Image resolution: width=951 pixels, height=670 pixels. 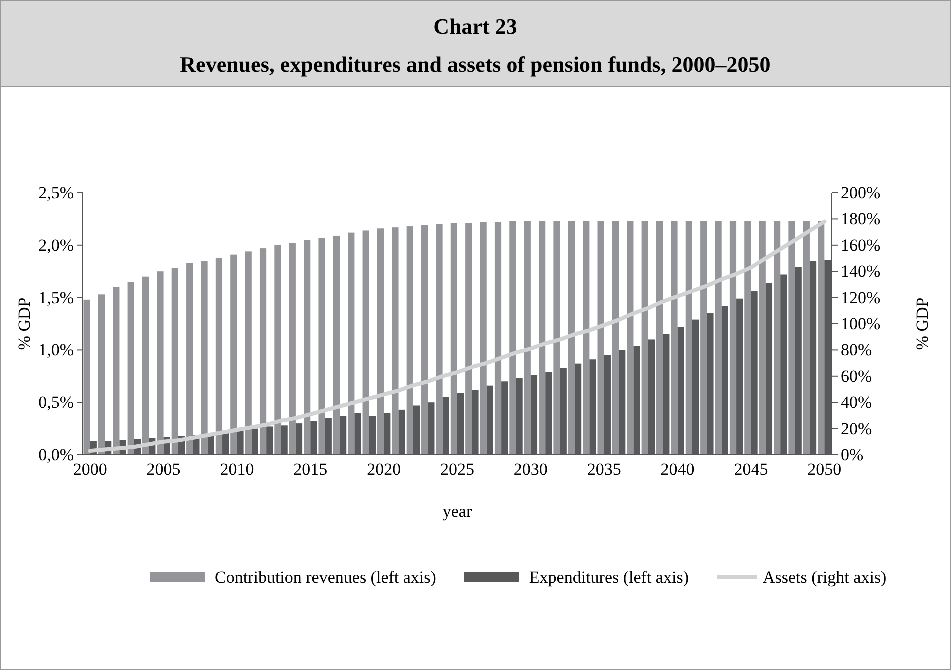 I want to click on x-tick-label: 2010, so click(x=237, y=470).